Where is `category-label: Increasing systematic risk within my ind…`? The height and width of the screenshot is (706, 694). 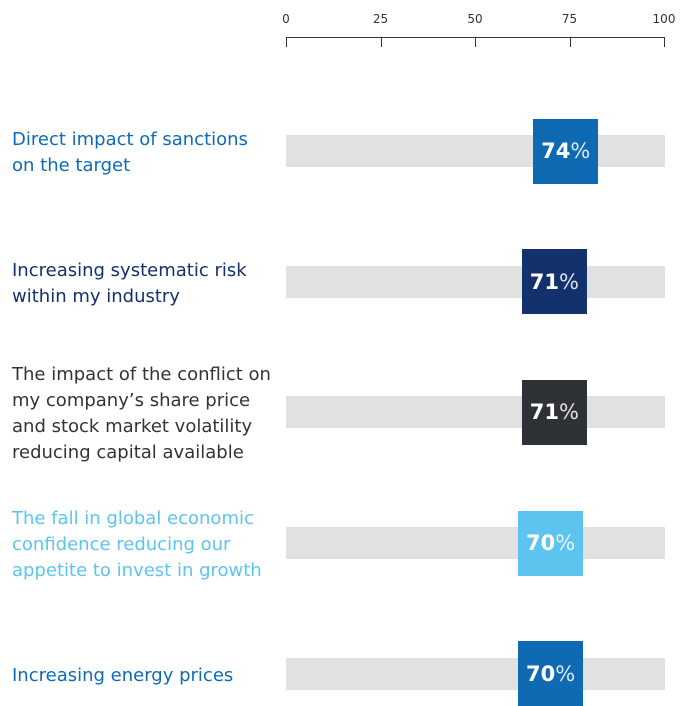
category-label: Increasing systematic risk within my ind… is located at coordinates (129, 283).